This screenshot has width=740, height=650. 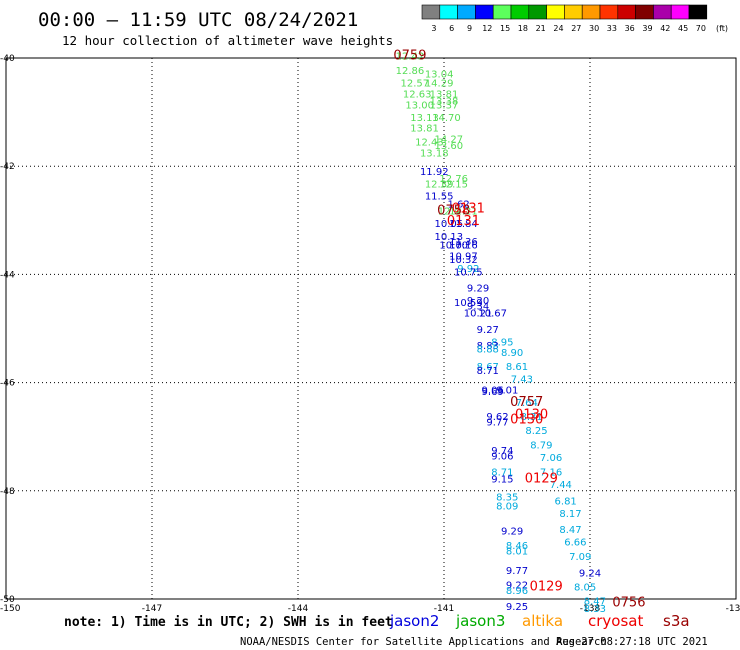 What do you see at coordinates (551, 458) in the screenshot?
I see `wave-height-label: 7.06` at bounding box center [551, 458].